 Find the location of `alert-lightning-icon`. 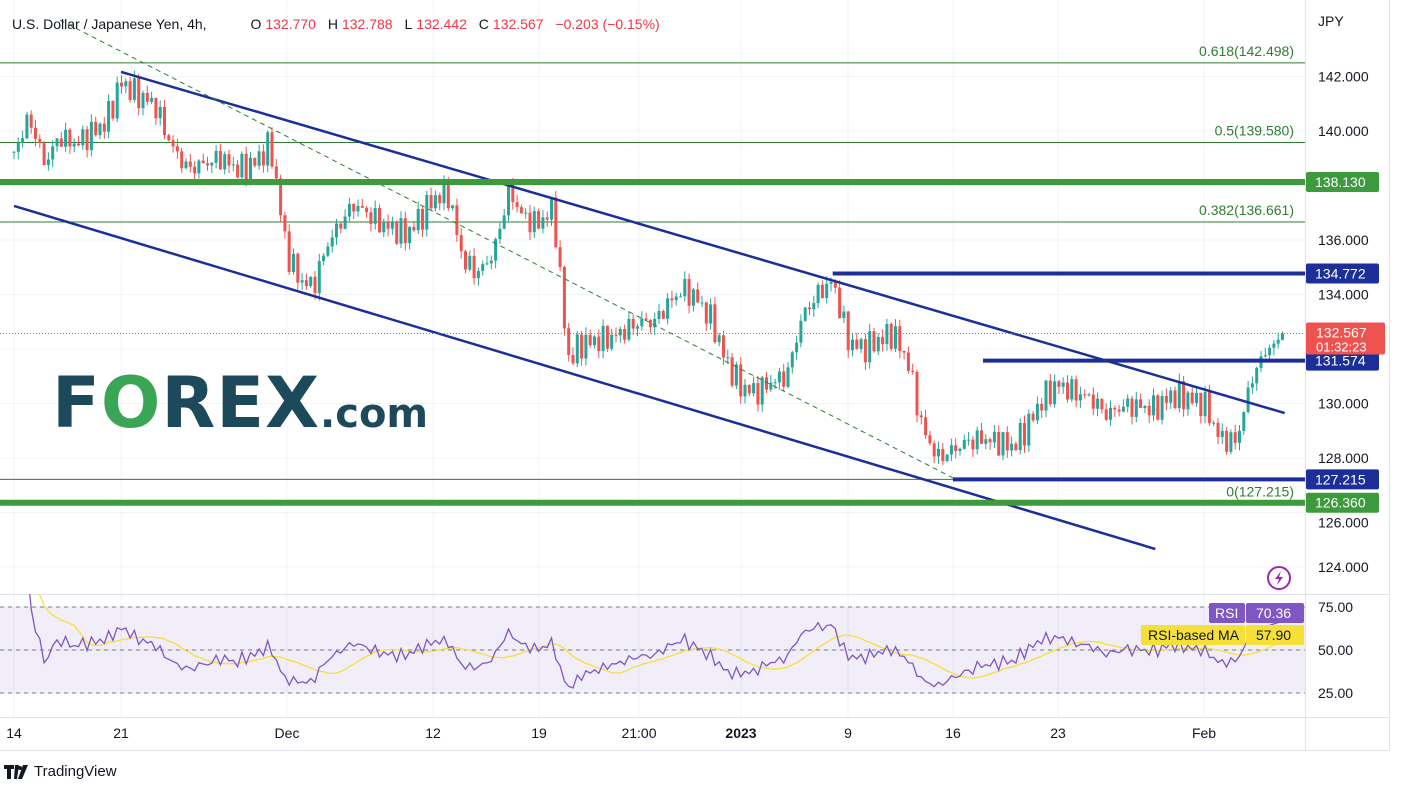

alert-lightning-icon is located at coordinates (1279, 578).